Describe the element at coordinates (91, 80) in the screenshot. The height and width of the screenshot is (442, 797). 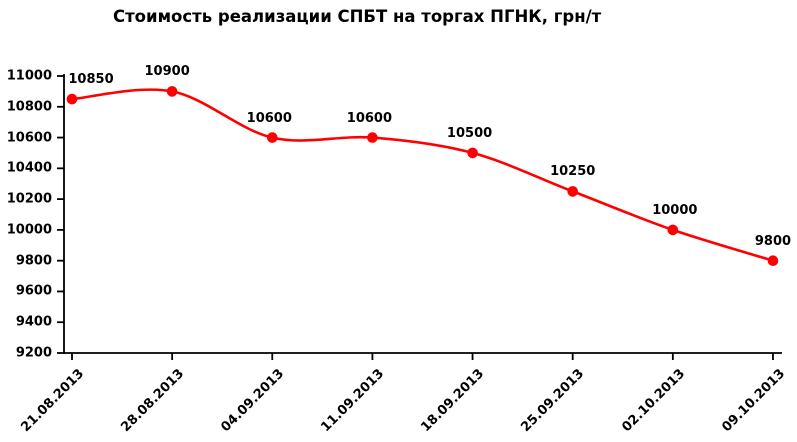
I see `data-label: 10850` at that location.